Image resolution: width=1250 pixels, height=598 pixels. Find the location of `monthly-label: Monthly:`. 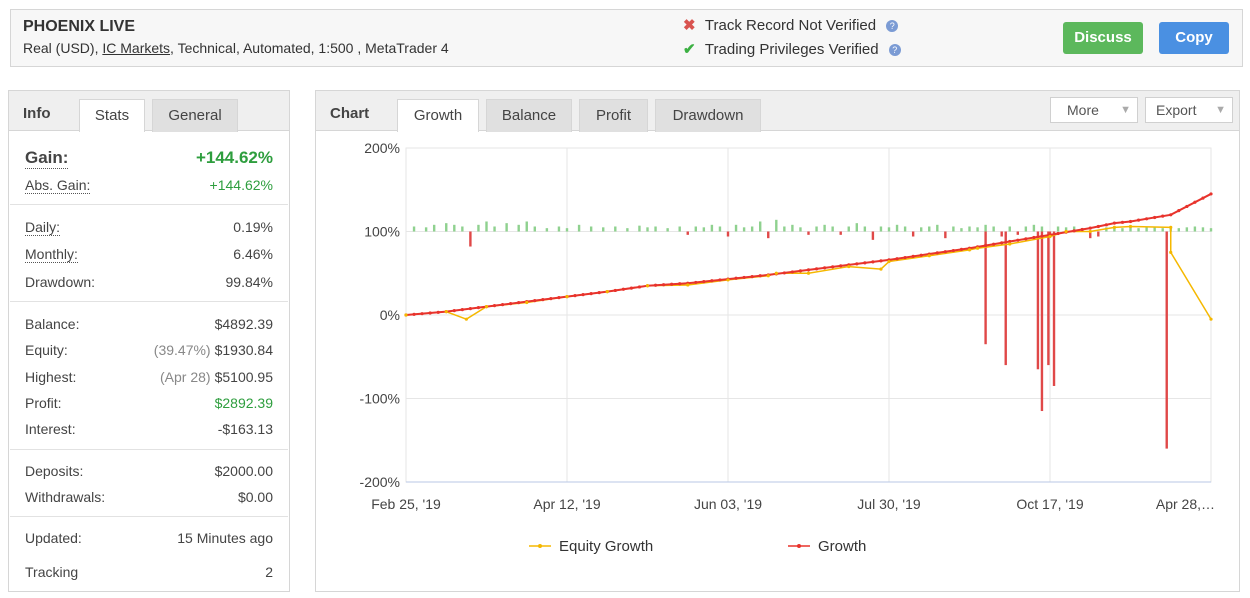

monthly-label: Monthly: is located at coordinates (51, 254).